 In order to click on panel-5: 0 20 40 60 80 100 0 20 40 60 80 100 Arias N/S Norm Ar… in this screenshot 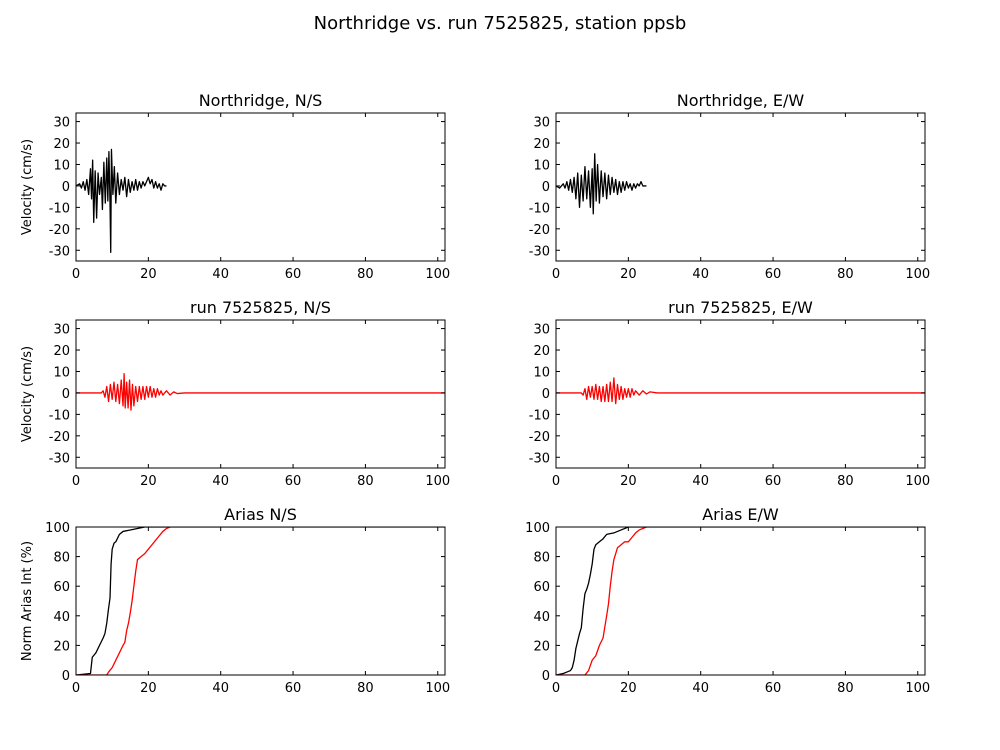, I will do `click(235, 600)`.